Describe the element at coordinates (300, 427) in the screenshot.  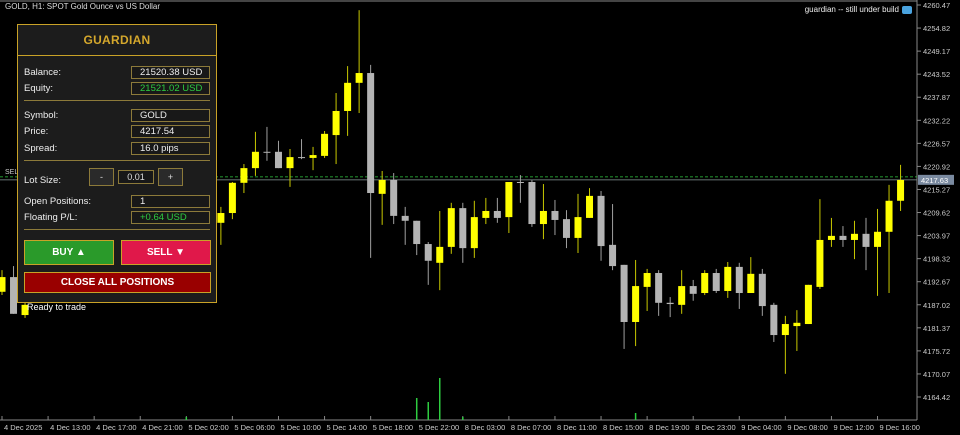
I see `time-tick-label: 5 Dec 10:00` at that location.